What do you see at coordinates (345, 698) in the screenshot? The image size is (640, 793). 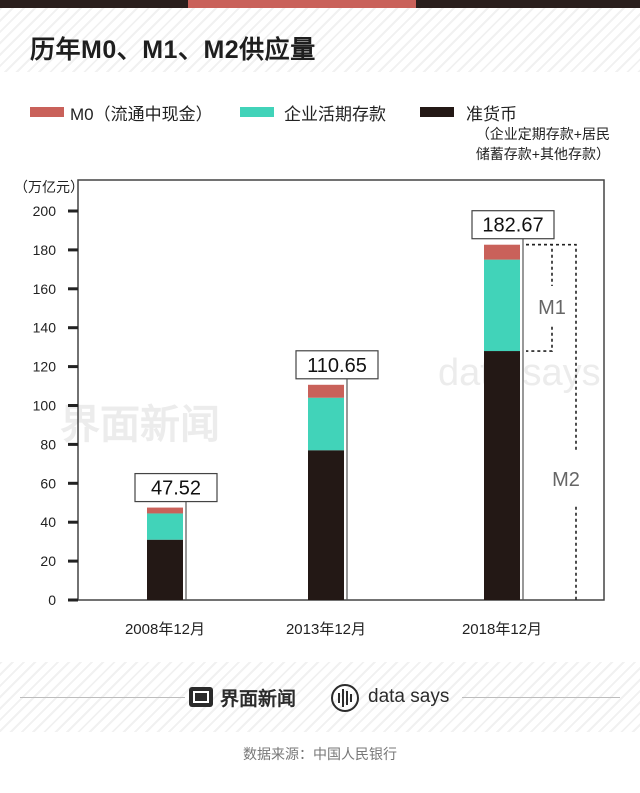 I see `data-says-logo-icon` at bounding box center [345, 698].